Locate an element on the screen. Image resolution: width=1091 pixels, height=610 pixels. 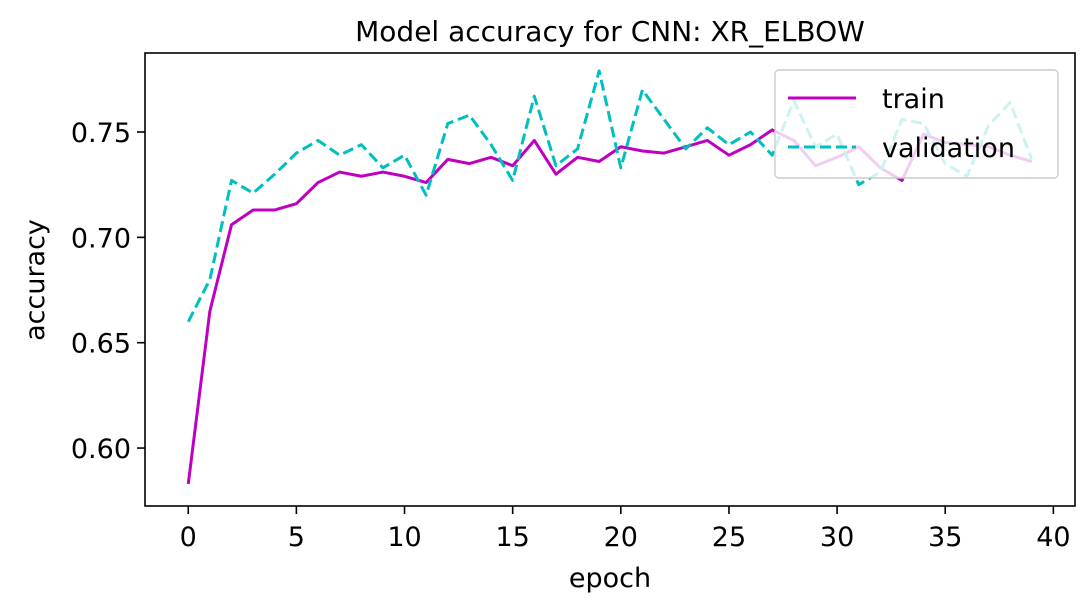
x-axis: 0 5 10 15 20 25 30 35 40 is located at coordinates (625, 529).